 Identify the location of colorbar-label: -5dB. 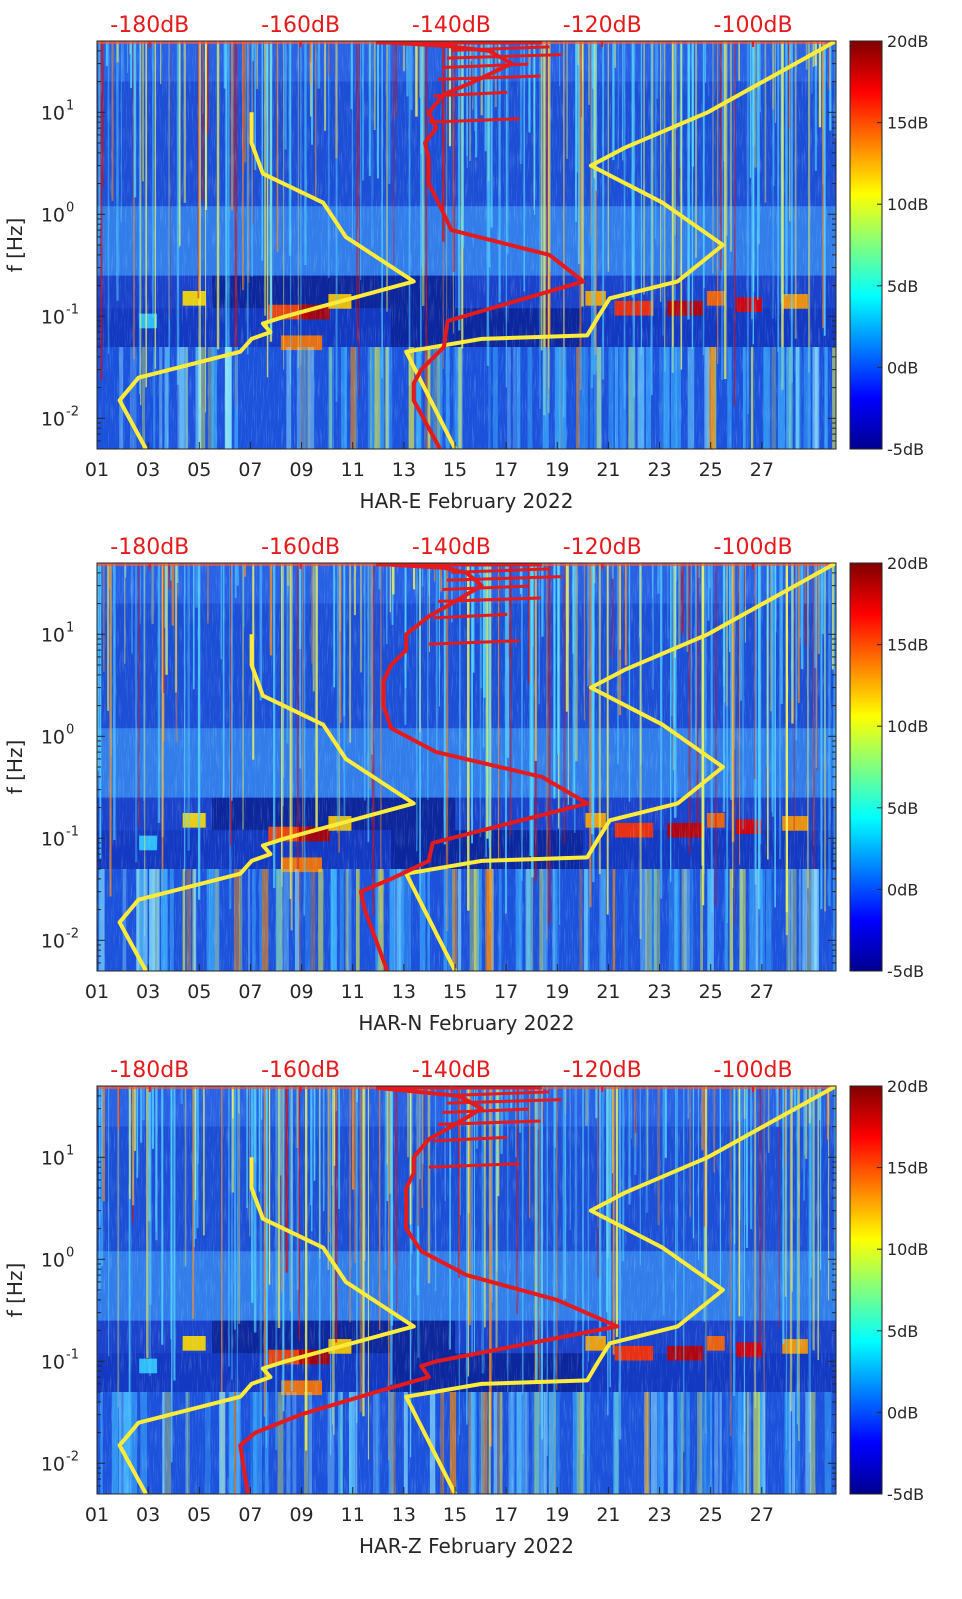
(905, 1494).